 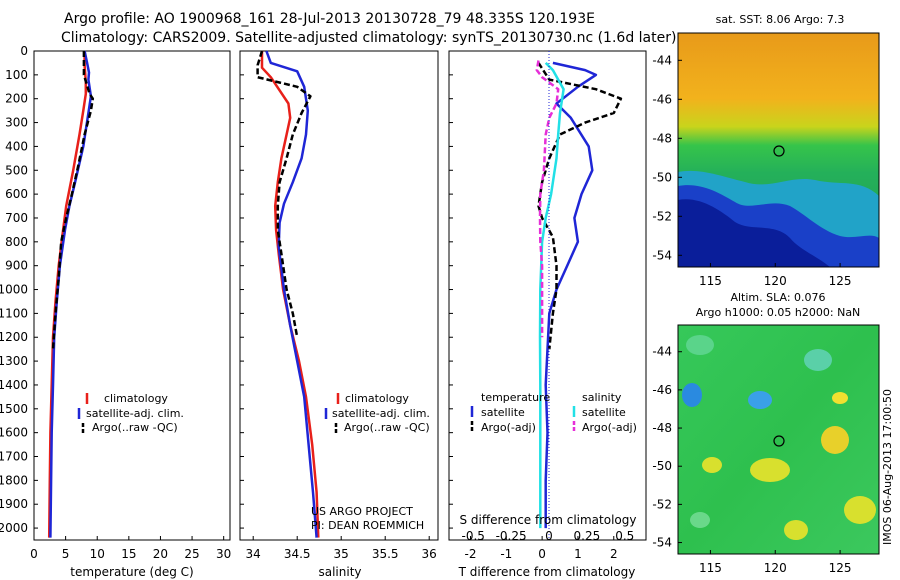 What do you see at coordinates (508, 427) in the screenshot?
I see `legend-label-temp-argo: Argo(-adj)` at bounding box center [508, 427].